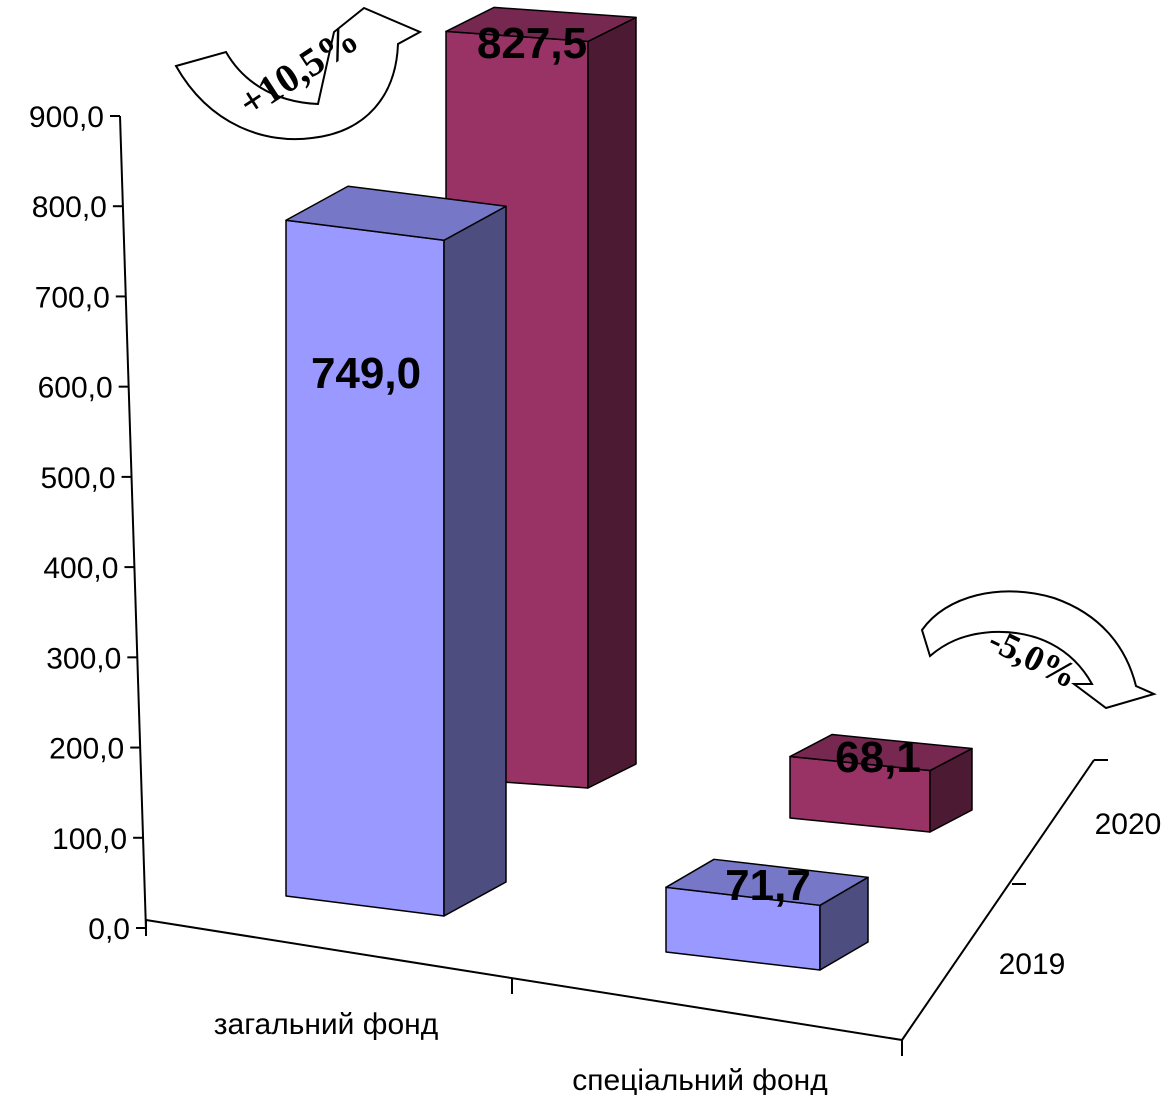  What do you see at coordinates (878, 757) in the screenshot?
I see `data-label: 68,1` at bounding box center [878, 757].